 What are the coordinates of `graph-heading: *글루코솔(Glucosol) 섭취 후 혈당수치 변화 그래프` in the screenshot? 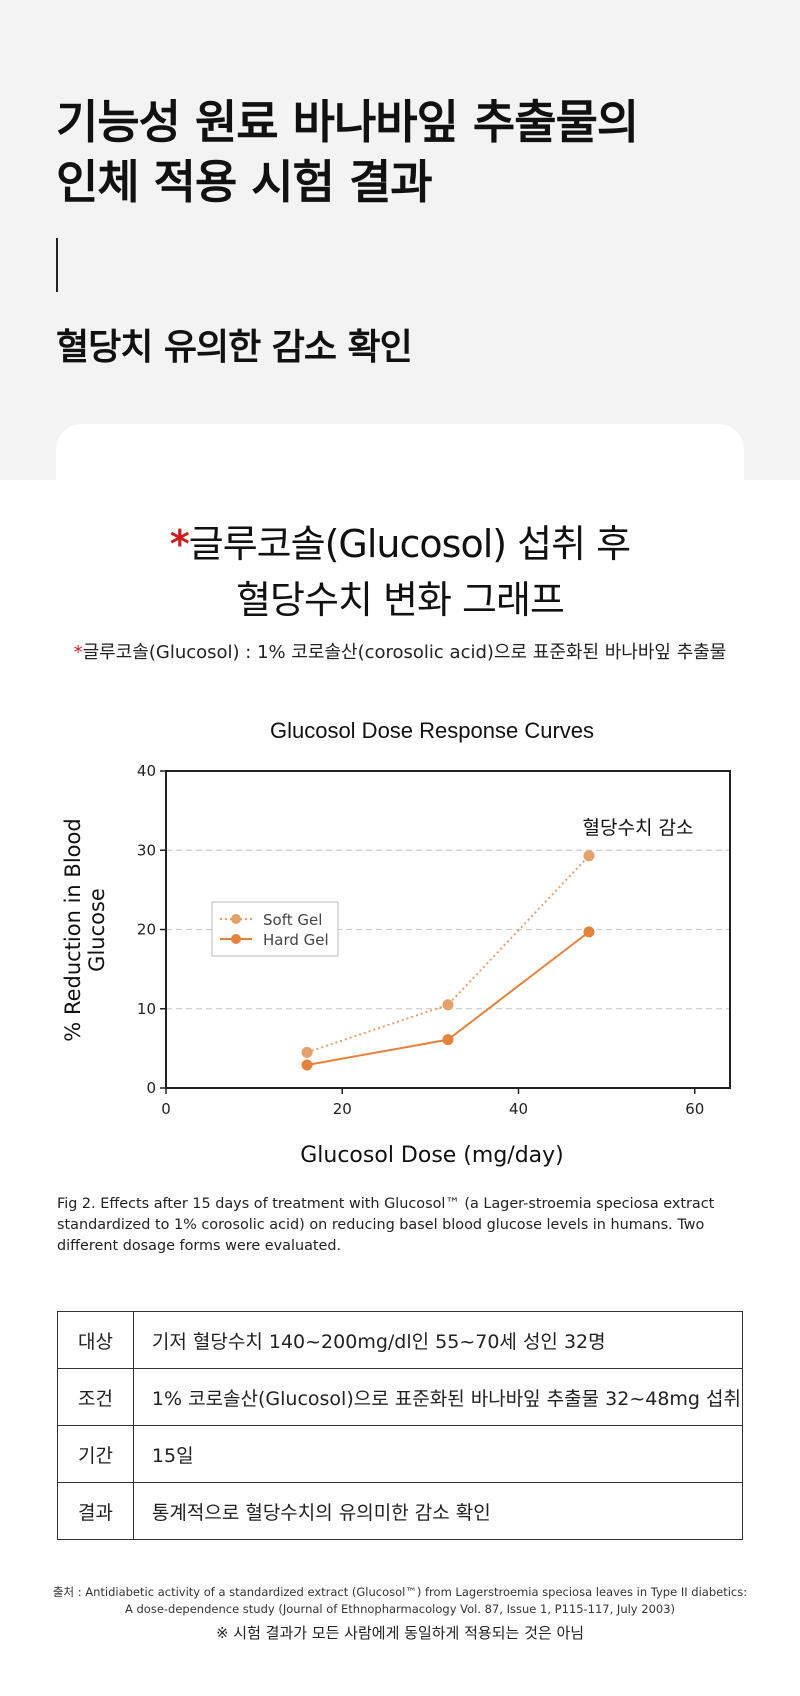 It's located at (400, 572).